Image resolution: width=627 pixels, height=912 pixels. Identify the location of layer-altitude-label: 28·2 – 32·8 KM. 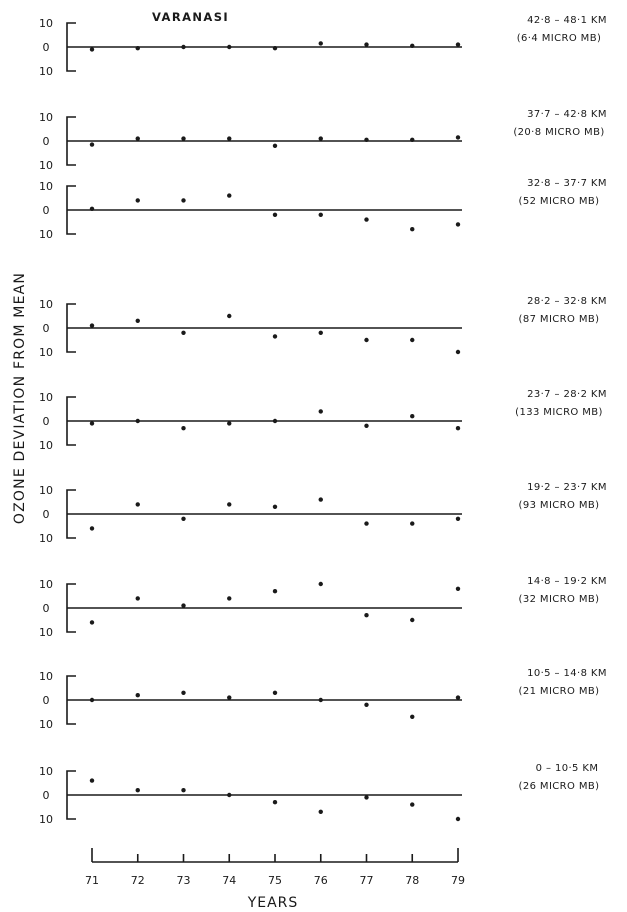
(567, 301).